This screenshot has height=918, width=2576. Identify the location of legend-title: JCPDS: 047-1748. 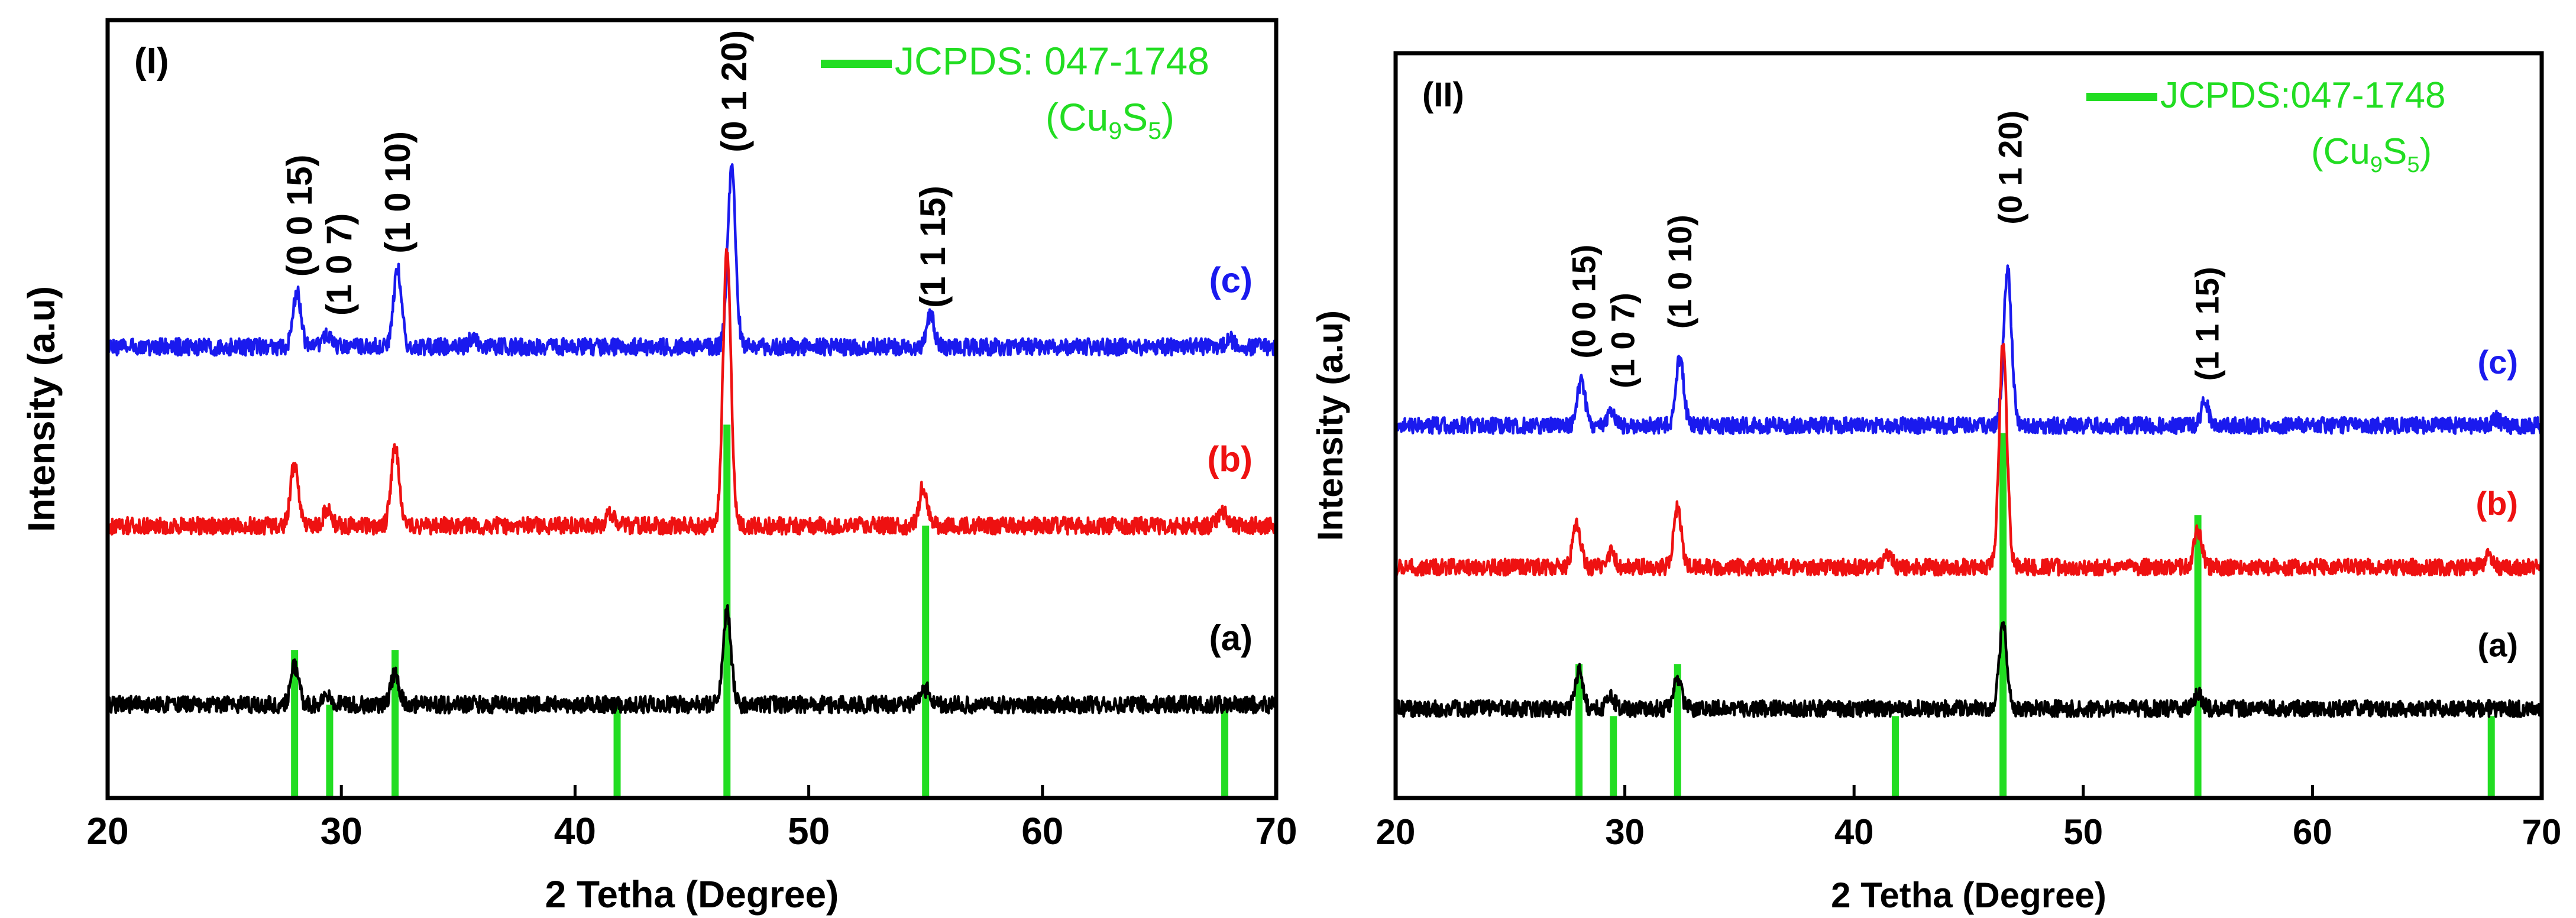
(1052, 61).